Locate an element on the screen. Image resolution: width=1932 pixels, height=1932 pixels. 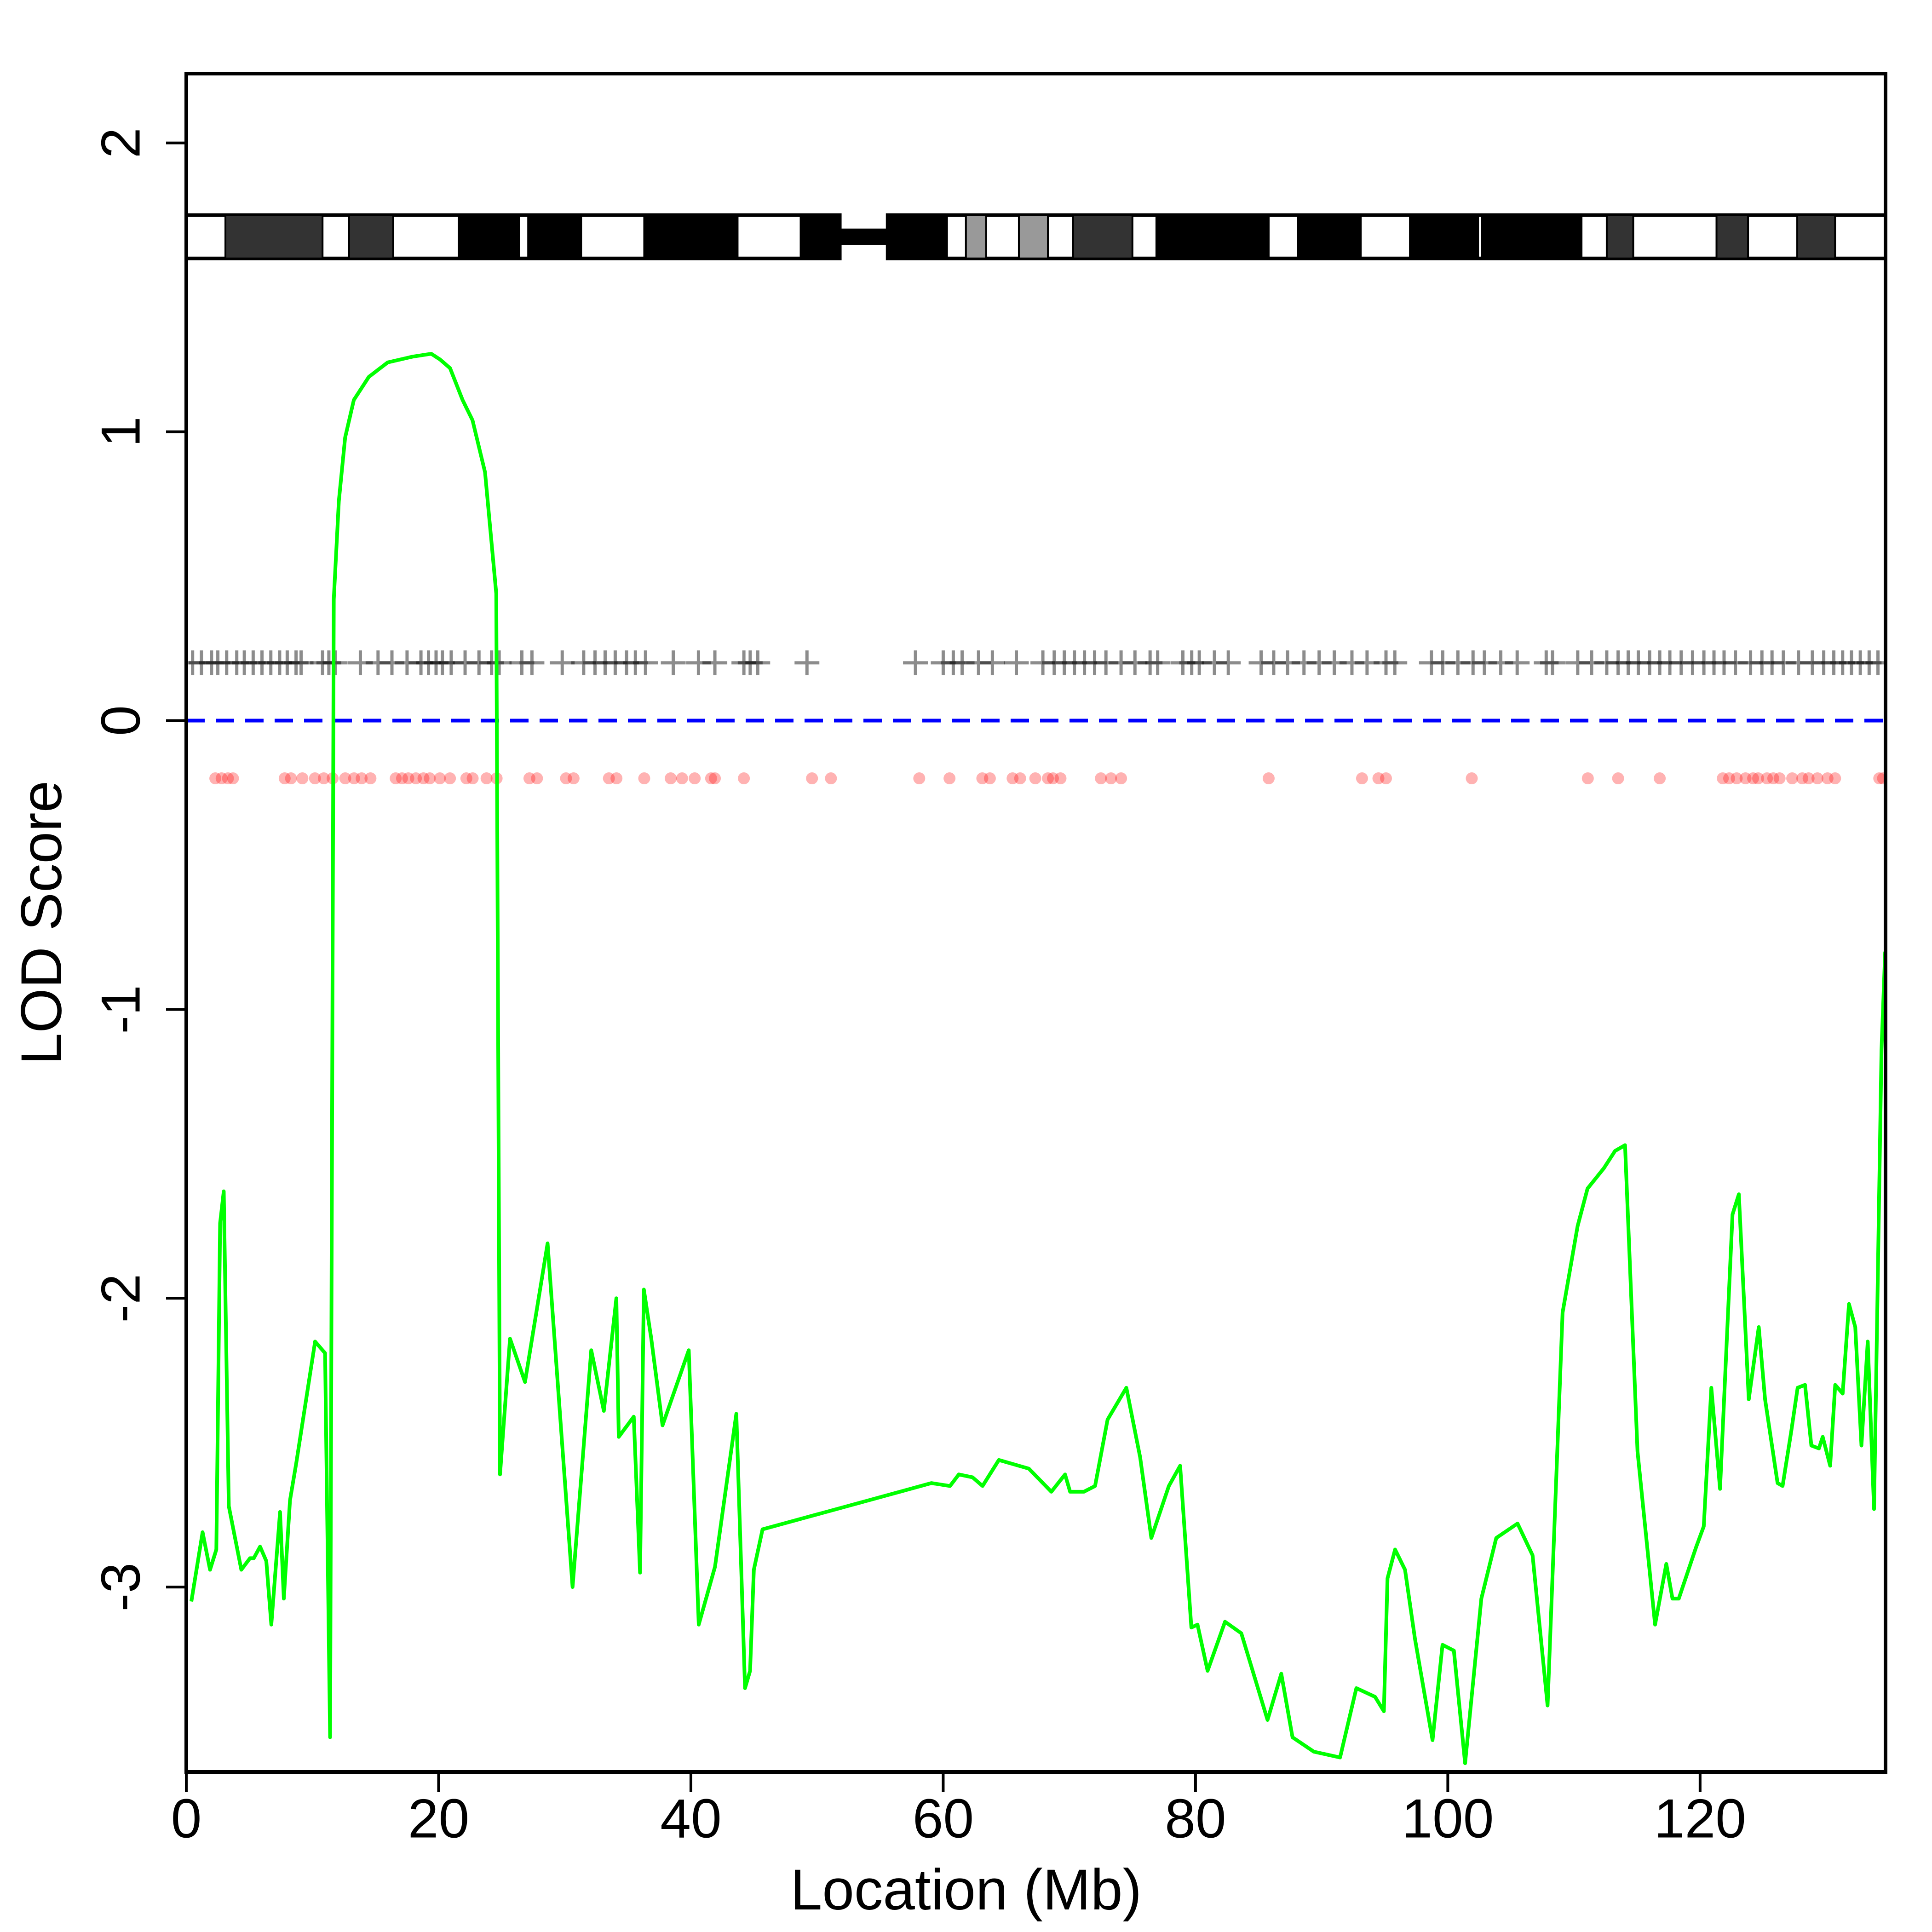
y-tick-label: 2 is located at coordinates (121, 142).